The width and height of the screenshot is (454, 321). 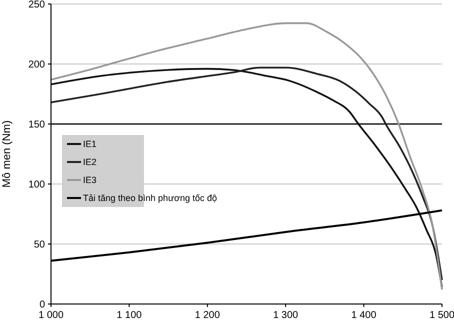 I want to click on x-tick-label: 1 400, so click(x=364, y=315).